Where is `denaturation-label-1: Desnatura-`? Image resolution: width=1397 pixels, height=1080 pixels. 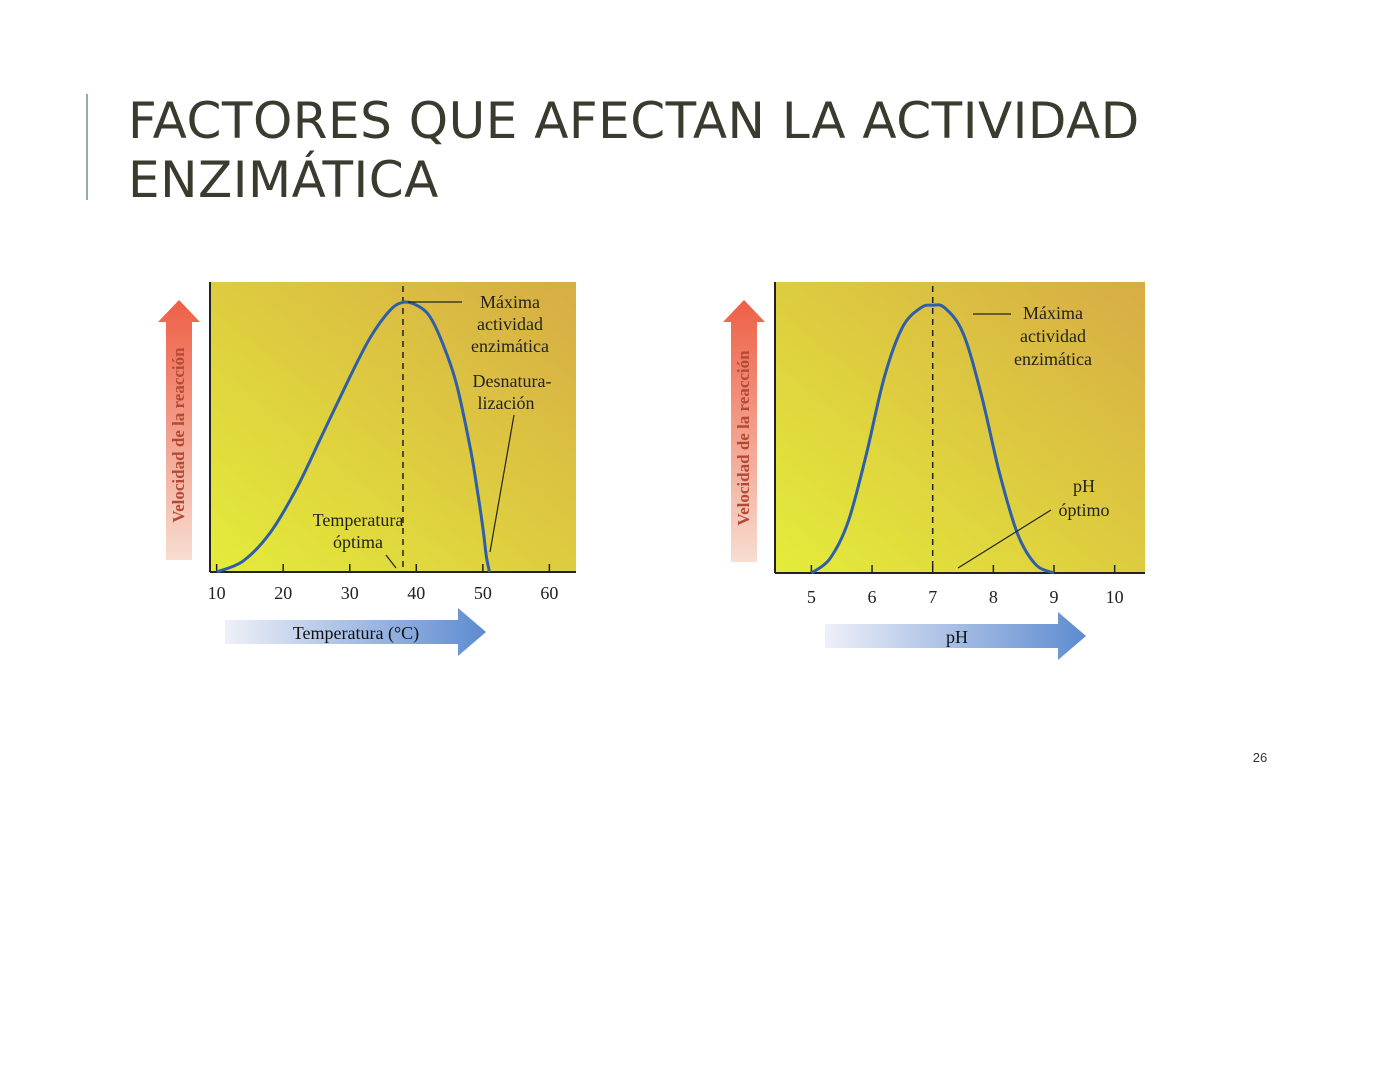 denaturation-label-1: Desnatura- is located at coordinates (512, 381).